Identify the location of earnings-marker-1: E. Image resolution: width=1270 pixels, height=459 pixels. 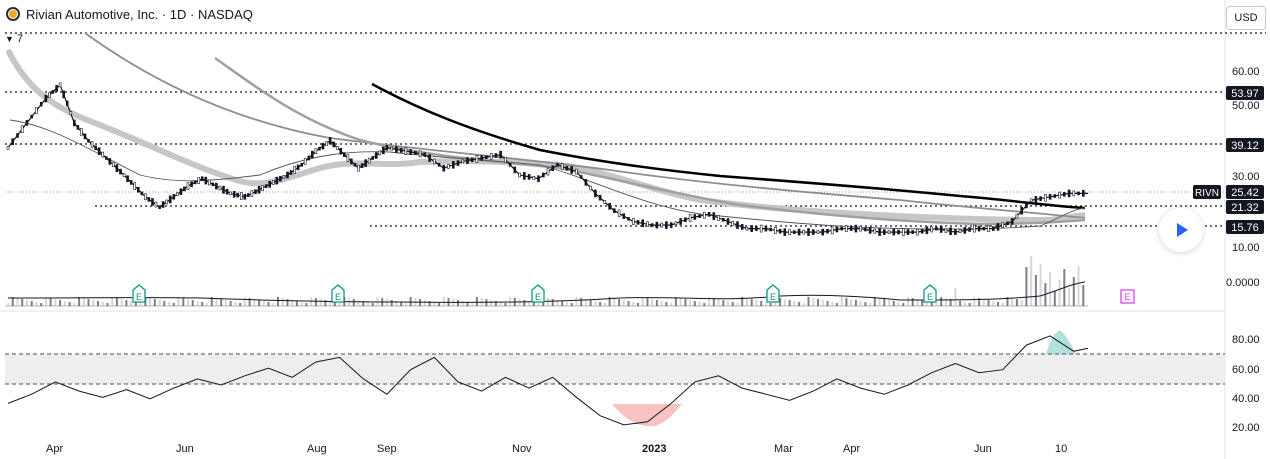
(139, 293).